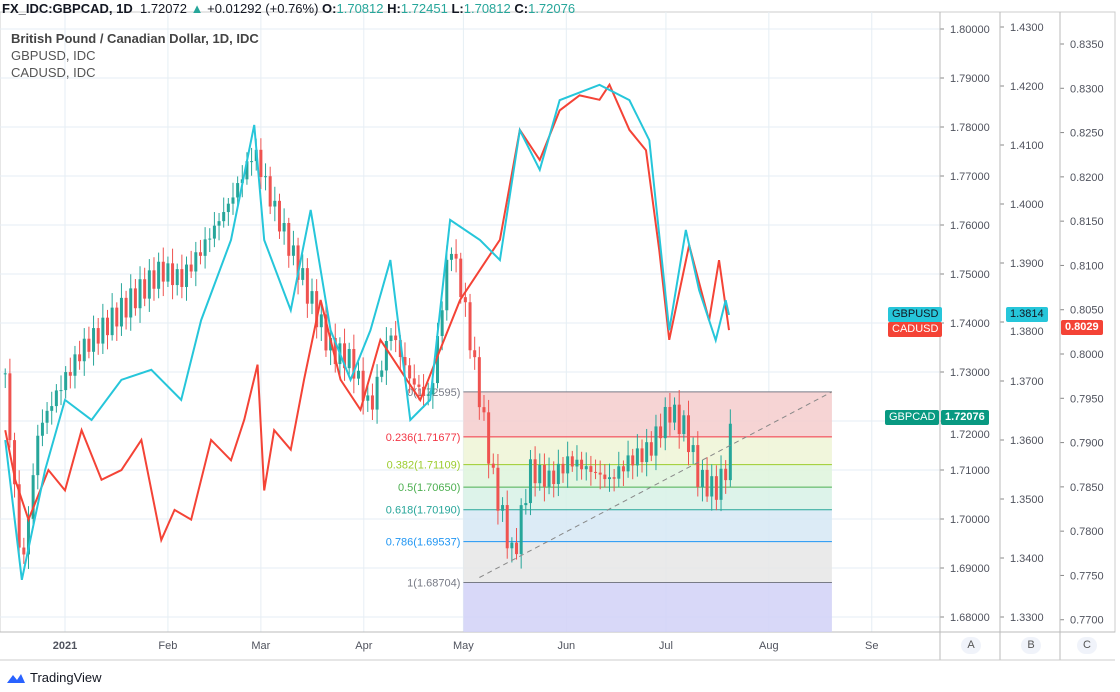  What do you see at coordinates (970, 373) in the screenshot?
I see `axis-a-label: 1.73000` at bounding box center [970, 373].